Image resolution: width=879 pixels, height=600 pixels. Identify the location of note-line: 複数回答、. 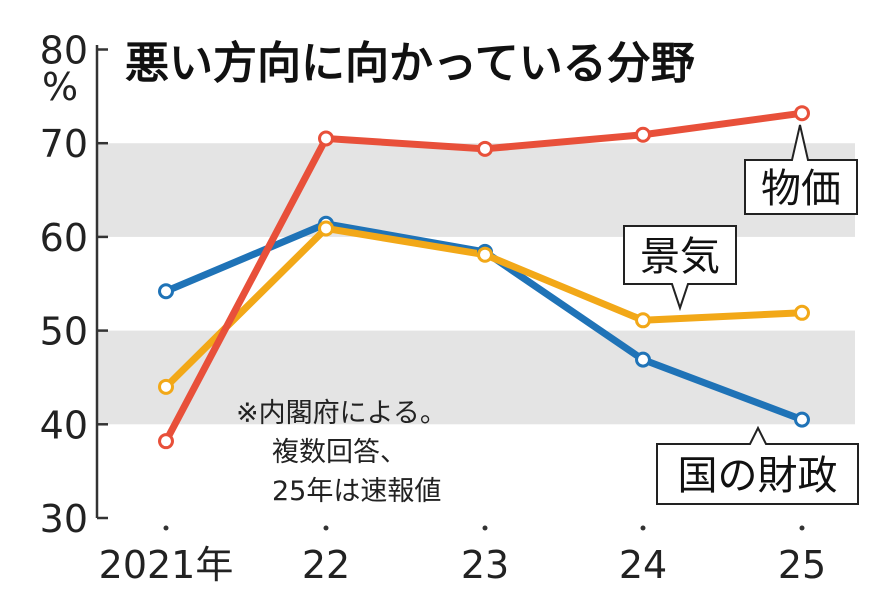
(339, 452).